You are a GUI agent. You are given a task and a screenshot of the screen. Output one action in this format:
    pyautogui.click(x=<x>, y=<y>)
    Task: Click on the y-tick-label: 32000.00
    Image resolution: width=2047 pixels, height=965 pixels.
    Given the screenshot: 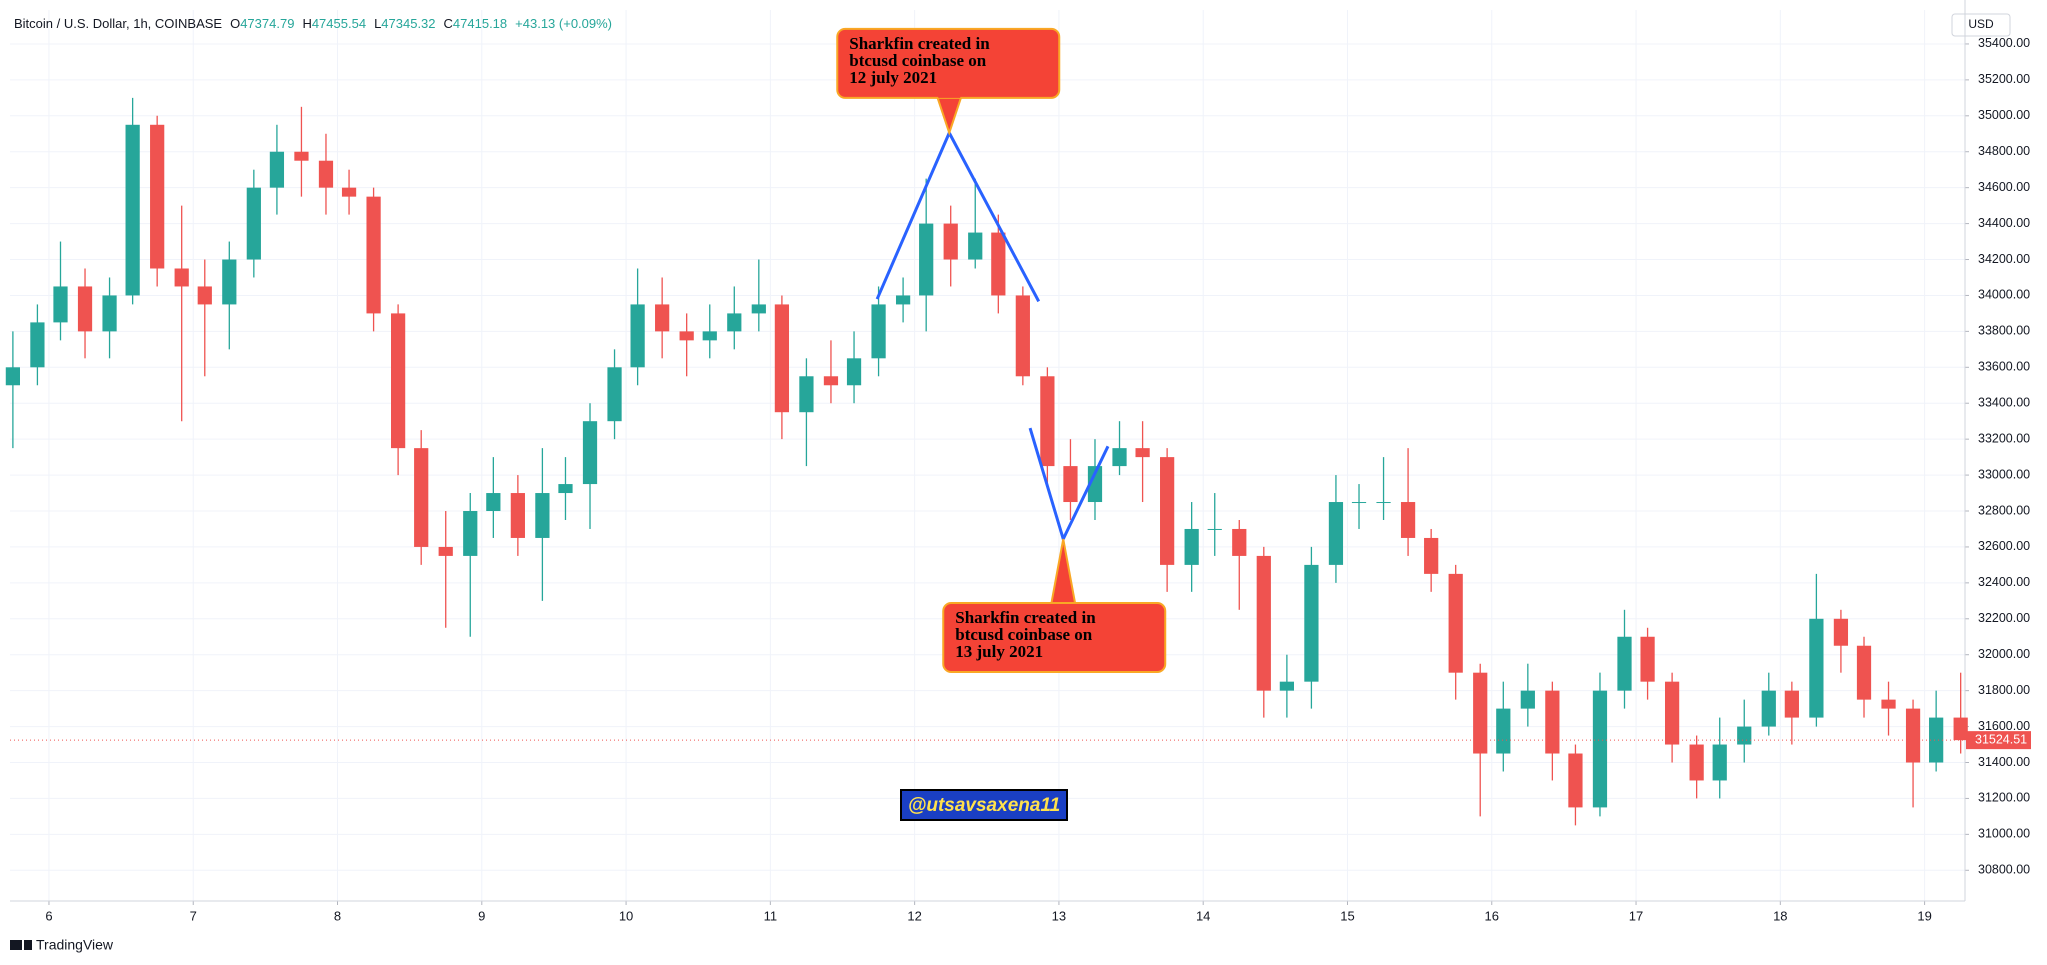 What is the action you would take?
    pyautogui.click(x=2004, y=654)
    